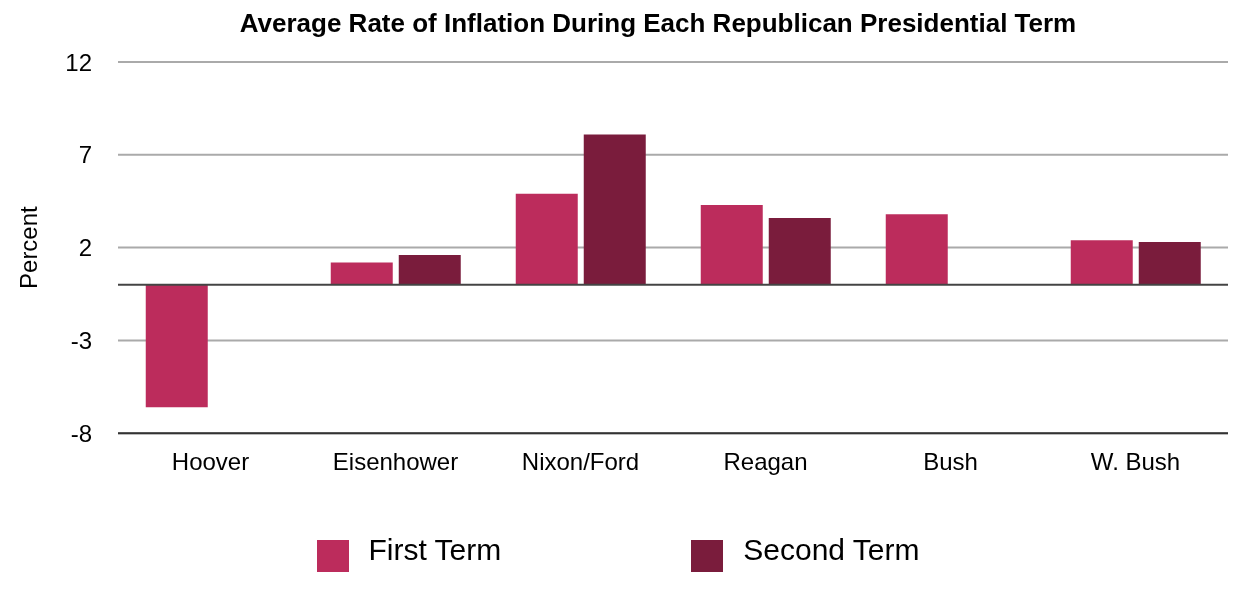 The width and height of the screenshot is (1258, 598). What do you see at coordinates (658, 24) in the screenshot?
I see `chart-title: Average Rate of Inflation During Each Republican Presidential Term` at bounding box center [658, 24].